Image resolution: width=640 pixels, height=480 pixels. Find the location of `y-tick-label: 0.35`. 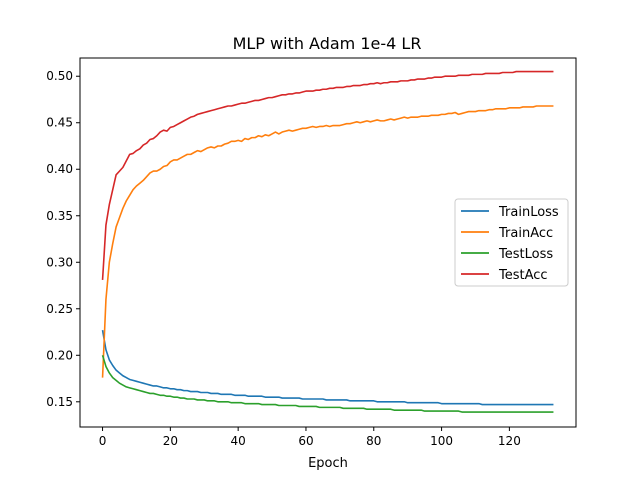

y-tick-label: 0.35 is located at coordinates (59, 216).